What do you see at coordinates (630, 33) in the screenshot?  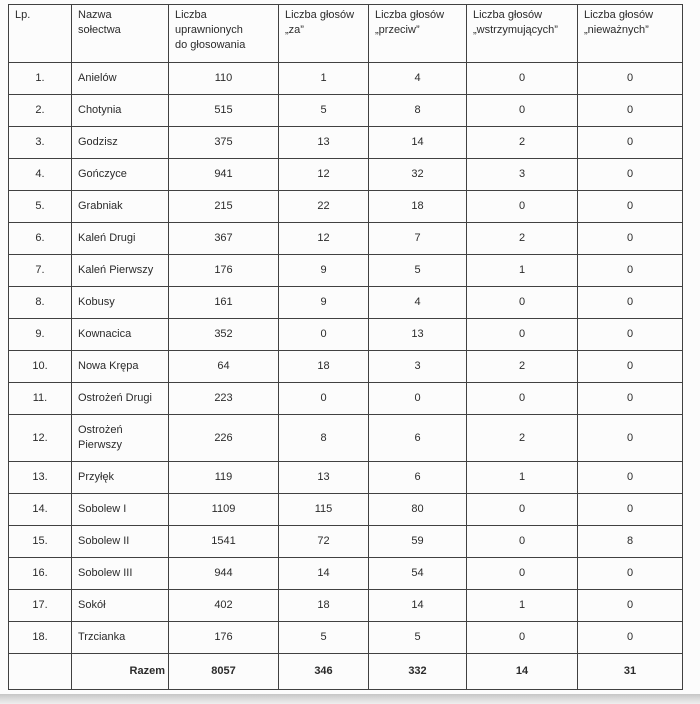 I see `column-header-votes-invalid: Liczba głosów „nieważnych”` at bounding box center [630, 33].